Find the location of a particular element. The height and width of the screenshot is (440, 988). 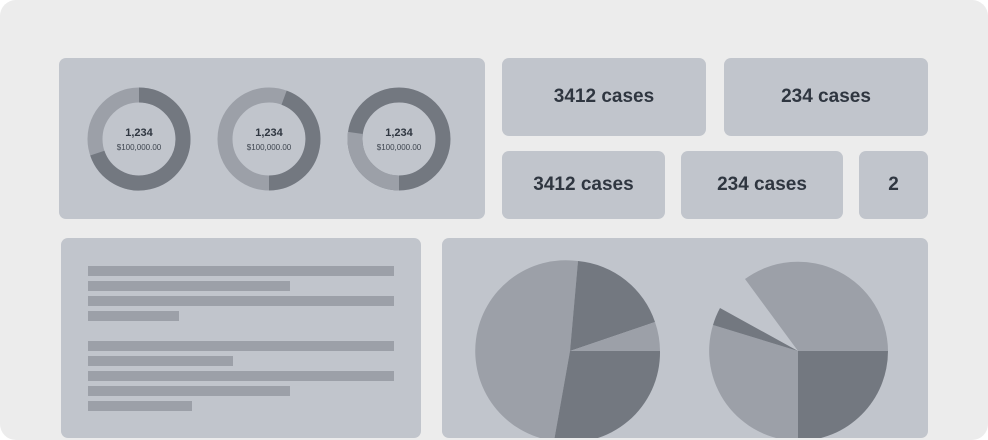

donut-chart-3: 1,234 $100,000.00 is located at coordinates (399, 139).